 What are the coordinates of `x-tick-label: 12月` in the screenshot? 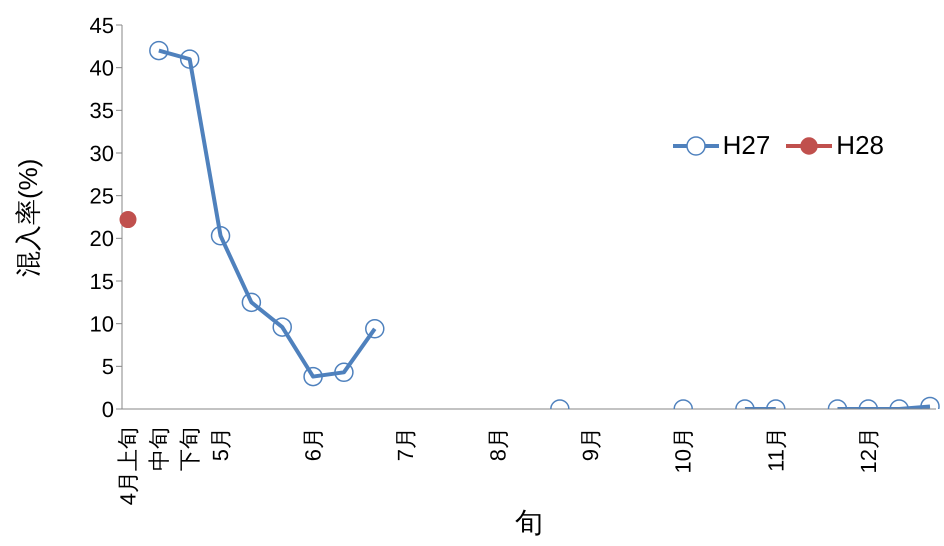 It's located at (868, 450).